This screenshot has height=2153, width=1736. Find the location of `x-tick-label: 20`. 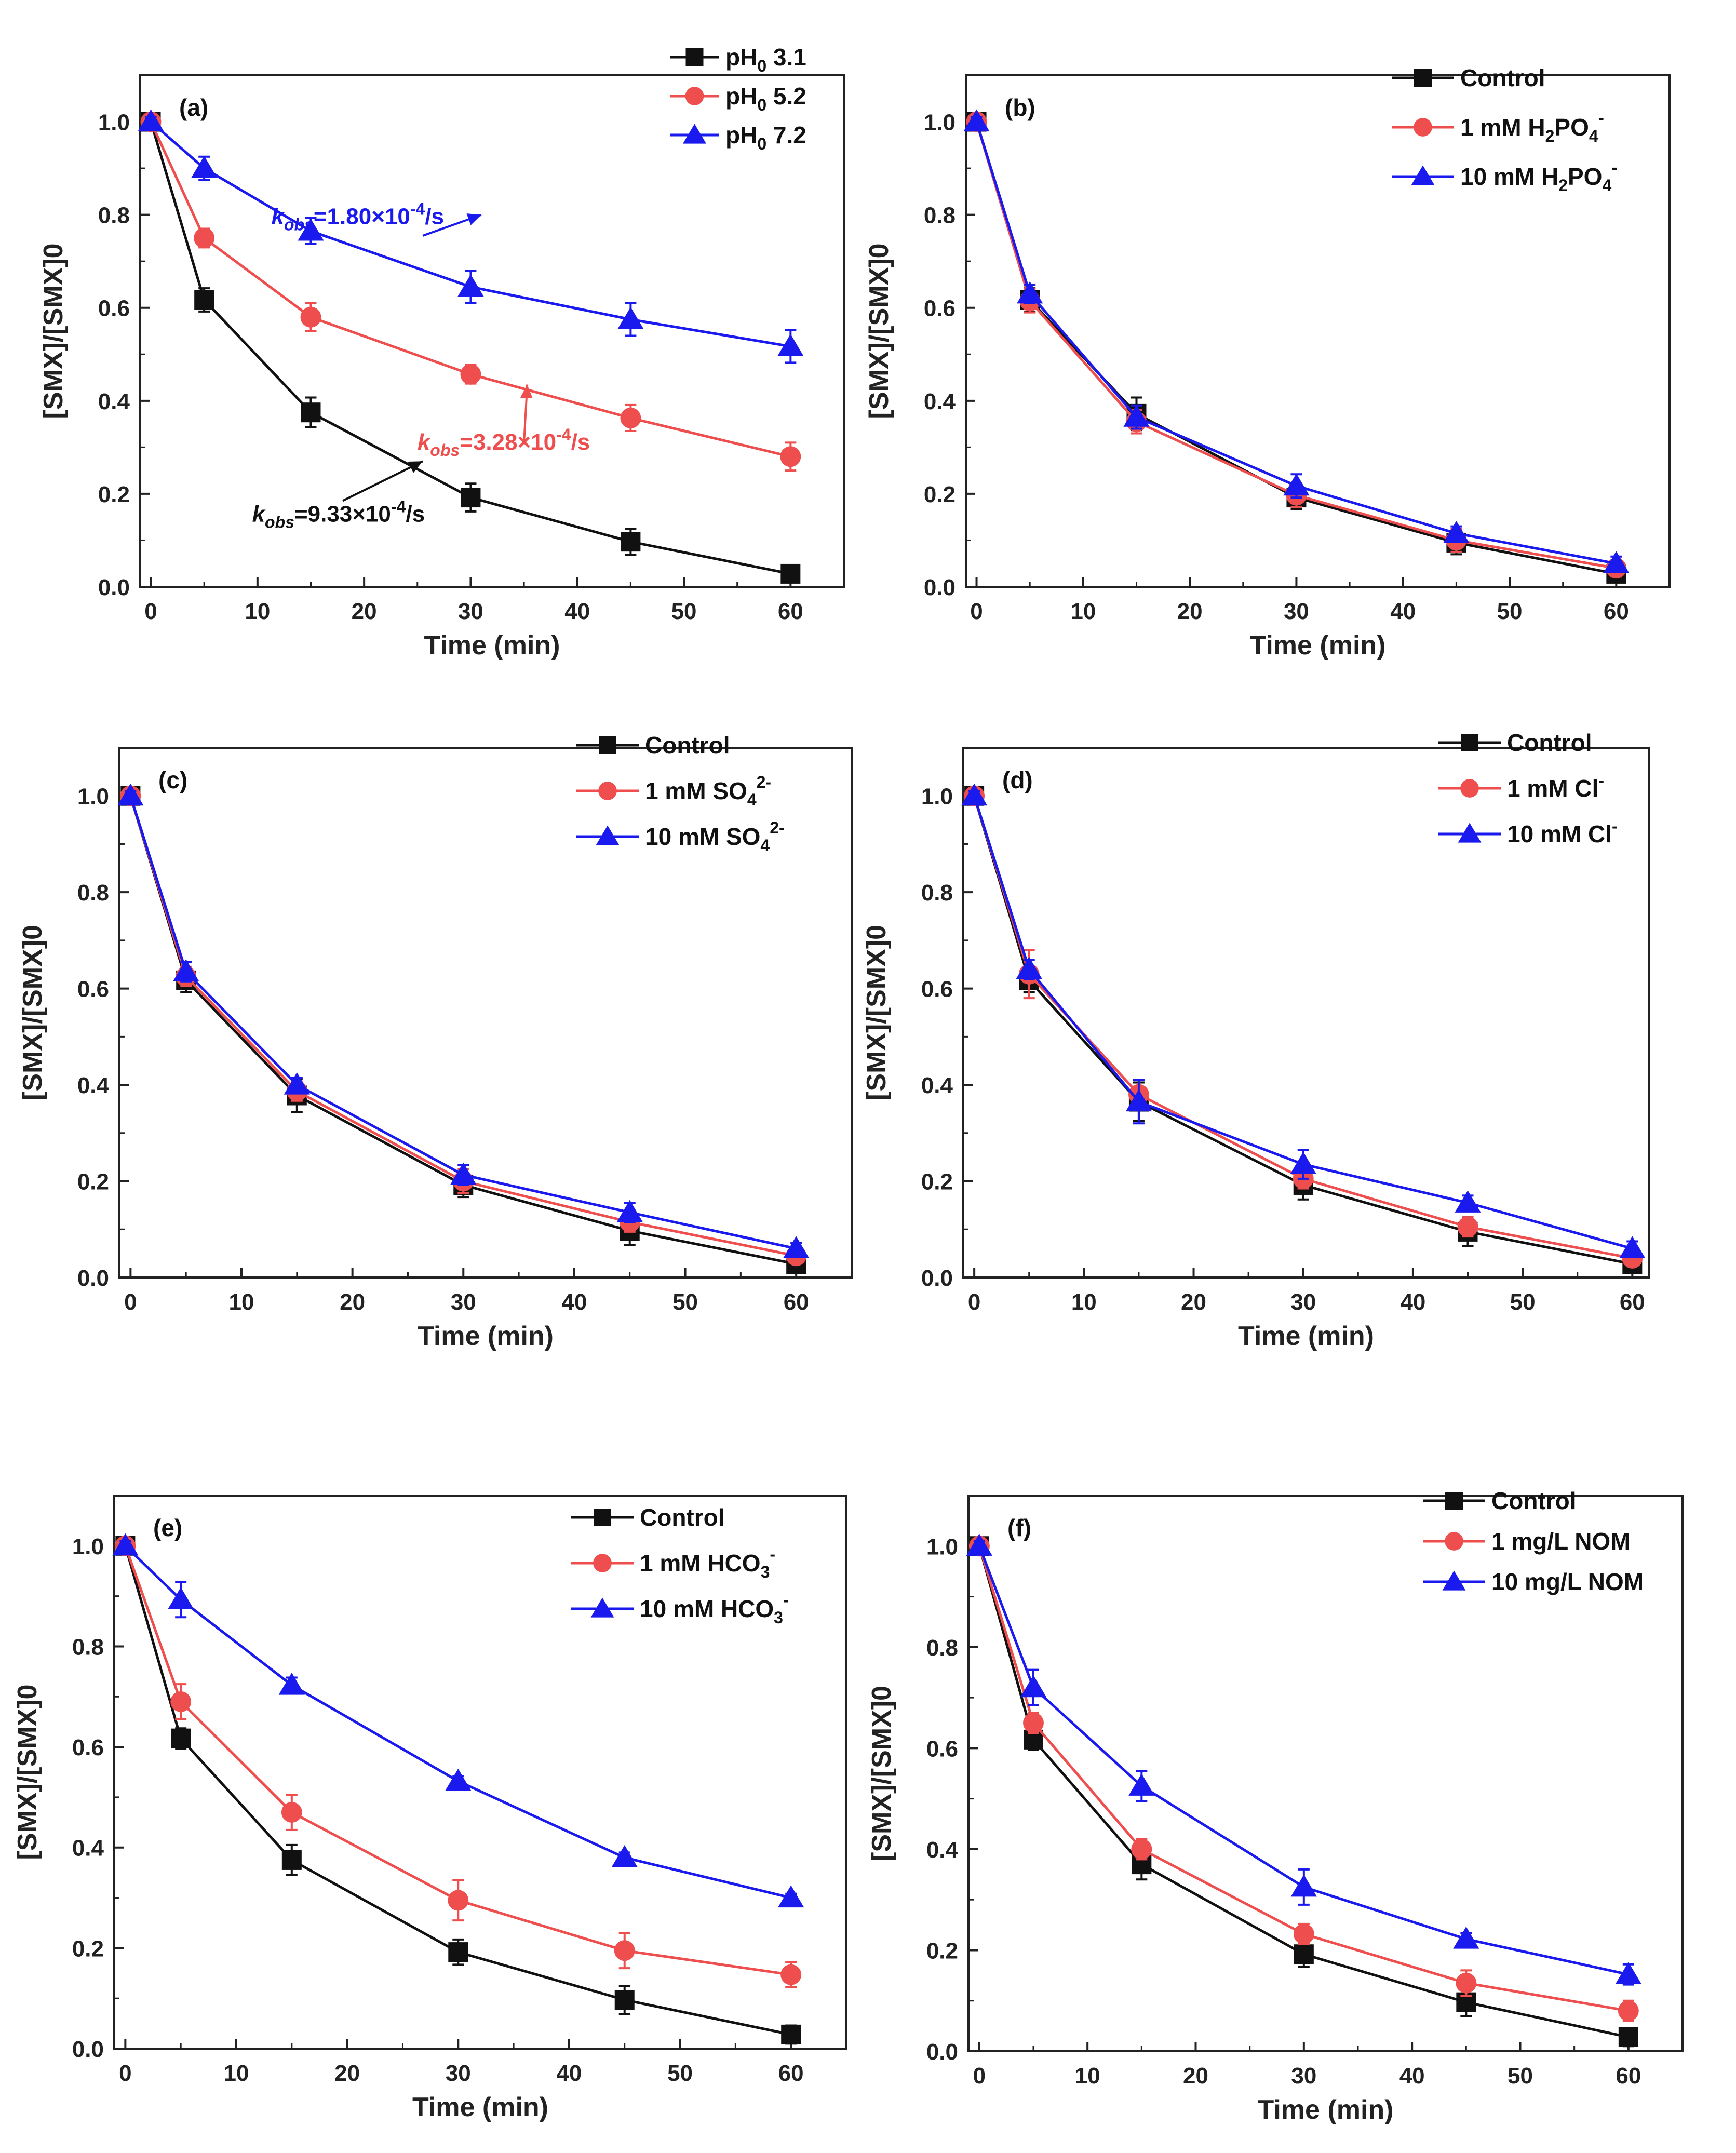

x-tick-label: 20 is located at coordinates (1190, 611).